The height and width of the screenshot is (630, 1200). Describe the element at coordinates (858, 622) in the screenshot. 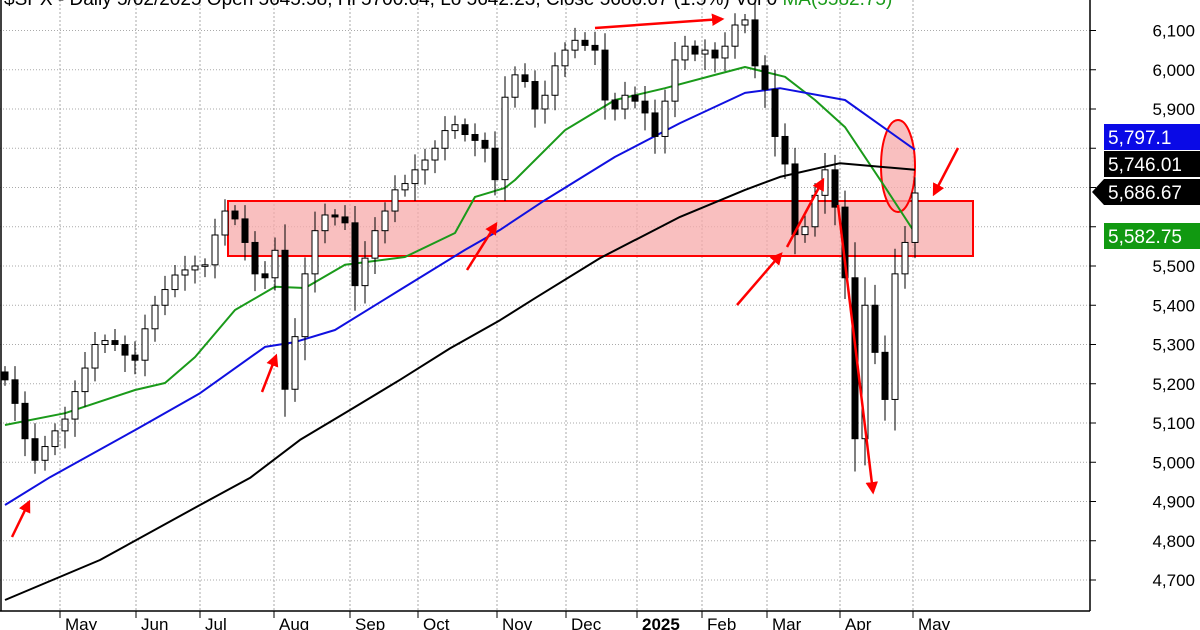

I see `x-tick-label: Apr` at that location.